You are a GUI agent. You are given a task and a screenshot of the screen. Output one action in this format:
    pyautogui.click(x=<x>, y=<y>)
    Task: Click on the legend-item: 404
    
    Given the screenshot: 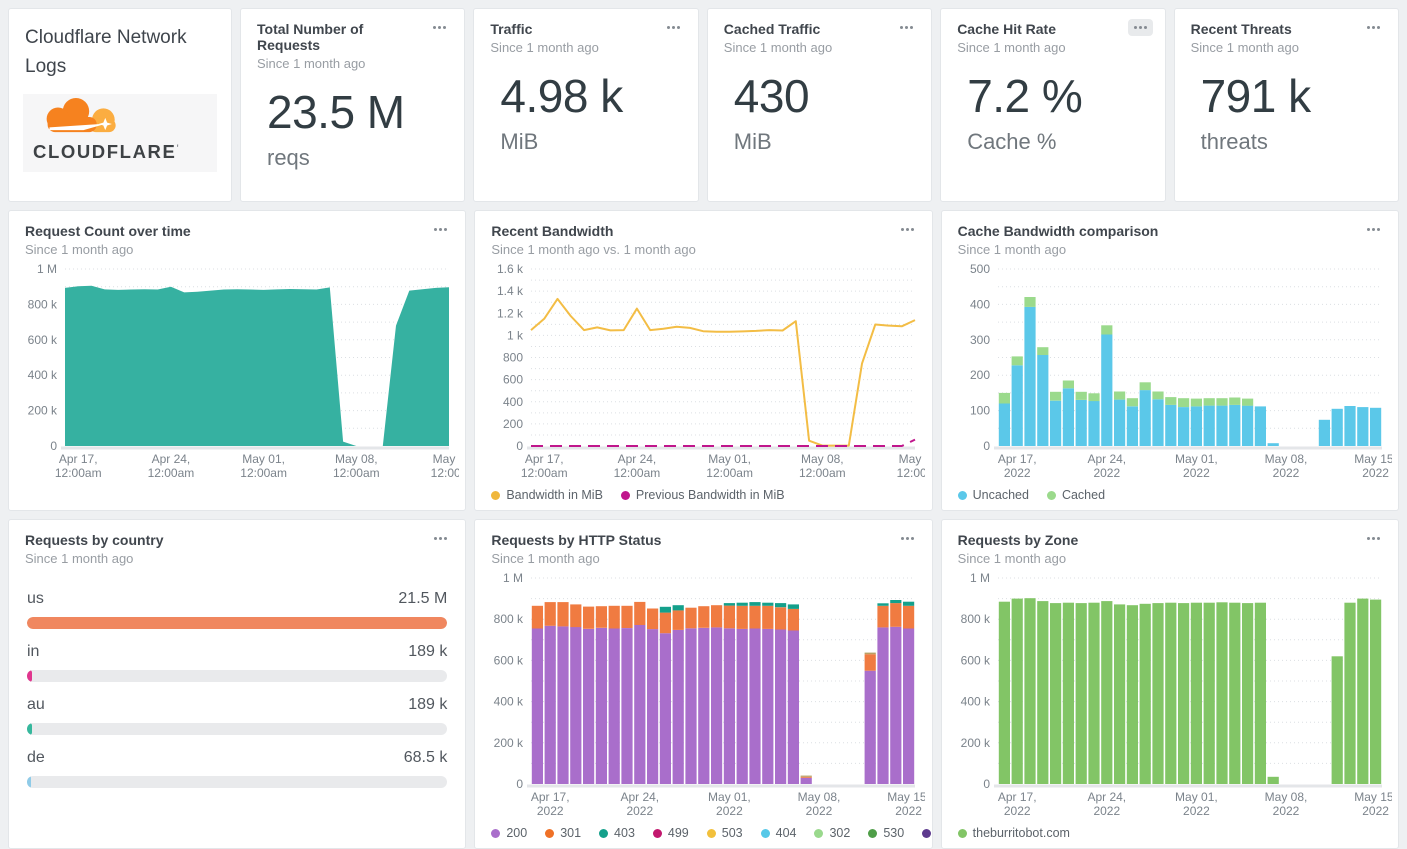 What is the action you would take?
    pyautogui.click(x=778, y=833)
    